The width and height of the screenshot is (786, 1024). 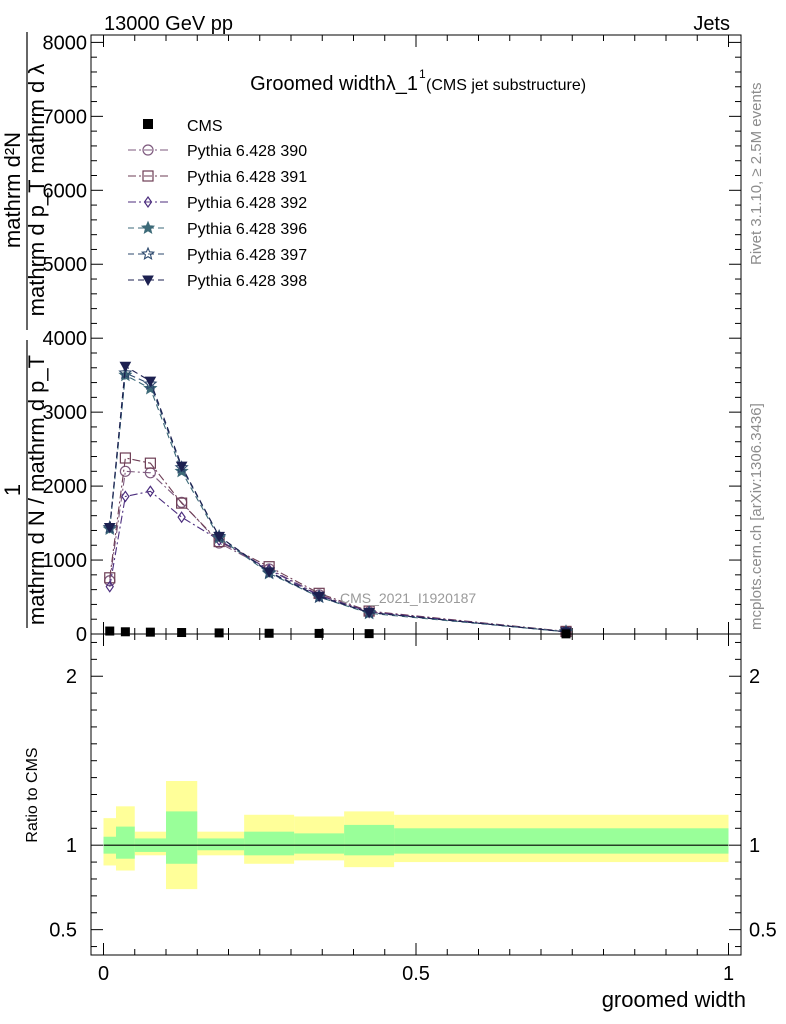 What do you see at coordinates (63, 931) in the screenshot?
I see `ratio-tick-label: 0.5` at bounding box center [63, 931].